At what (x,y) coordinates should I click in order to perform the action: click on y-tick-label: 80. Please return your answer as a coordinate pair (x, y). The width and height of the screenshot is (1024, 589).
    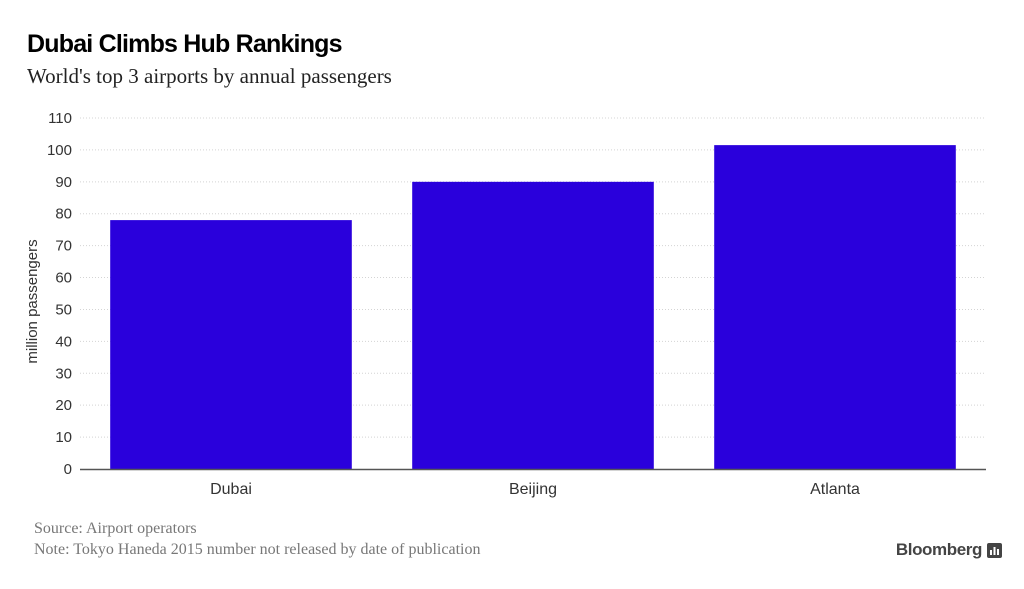
    Looking at the image, I should click on (63, 214).